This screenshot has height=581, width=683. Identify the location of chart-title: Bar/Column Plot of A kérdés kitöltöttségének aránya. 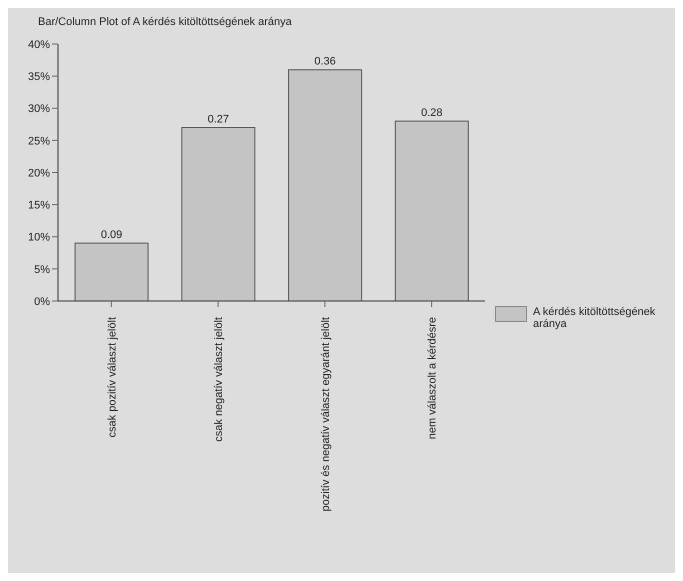
(165, 22).